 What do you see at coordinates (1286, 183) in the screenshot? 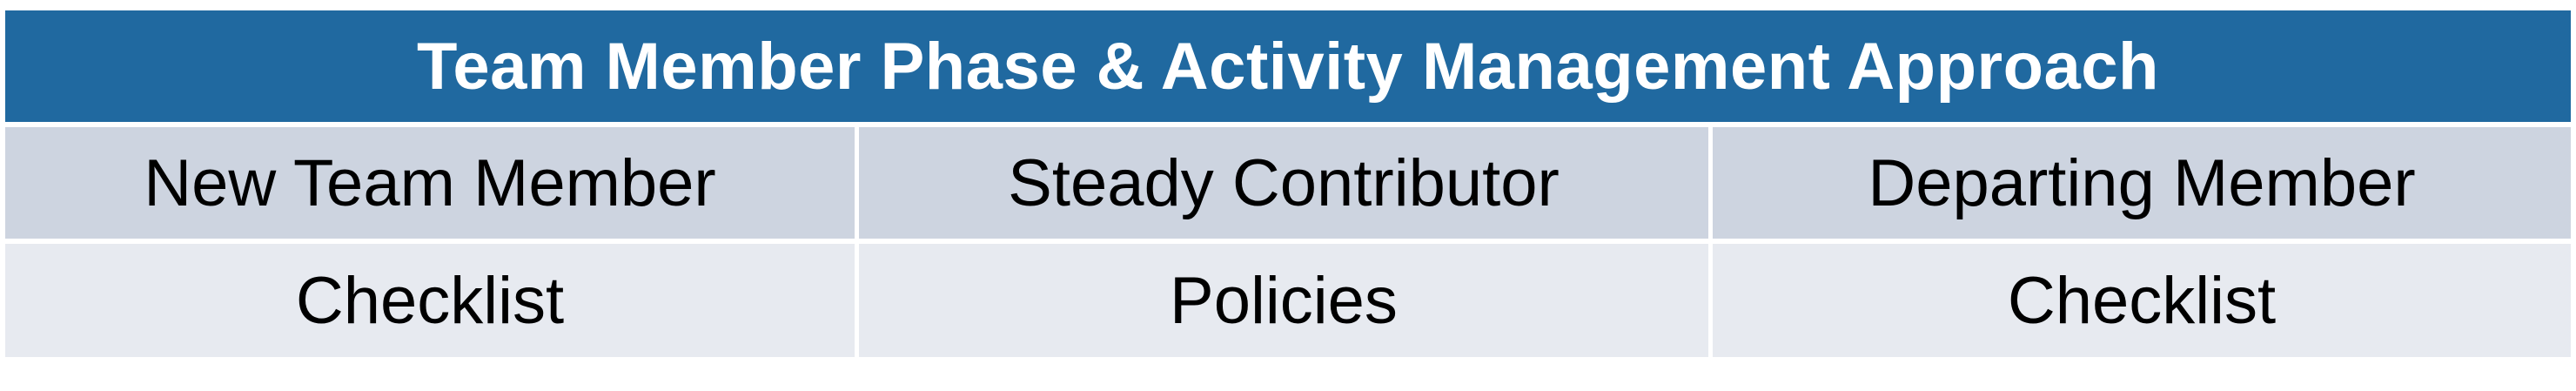
I see `phase-header-steady-contributor: Steady Contributor` at bounding box center [1286, 183].